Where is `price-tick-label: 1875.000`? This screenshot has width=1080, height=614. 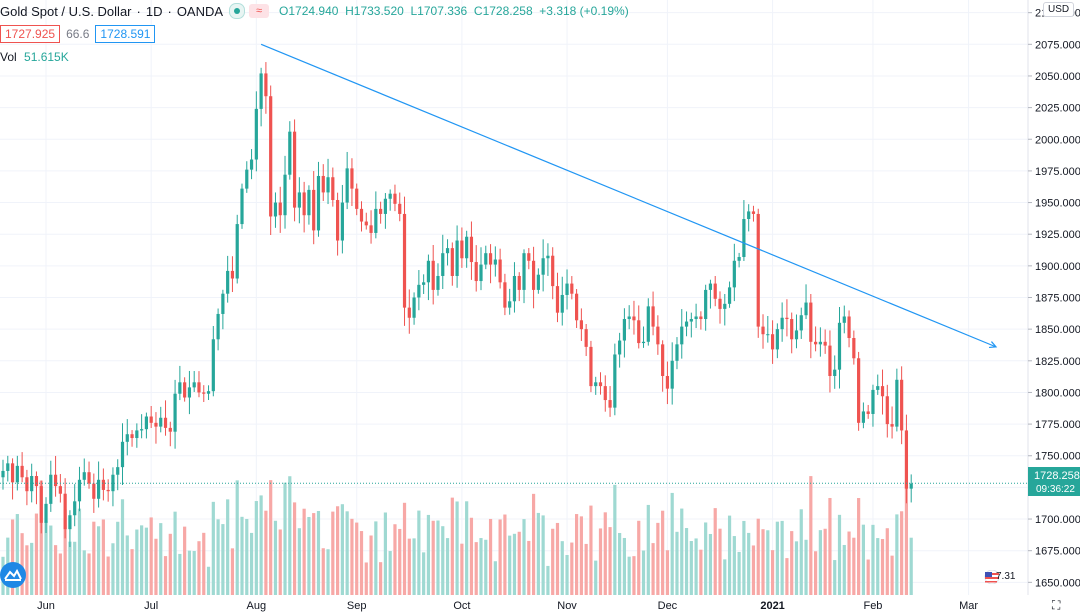 price-tick-label: 1875.000 is located at coordinates (1057, 299).